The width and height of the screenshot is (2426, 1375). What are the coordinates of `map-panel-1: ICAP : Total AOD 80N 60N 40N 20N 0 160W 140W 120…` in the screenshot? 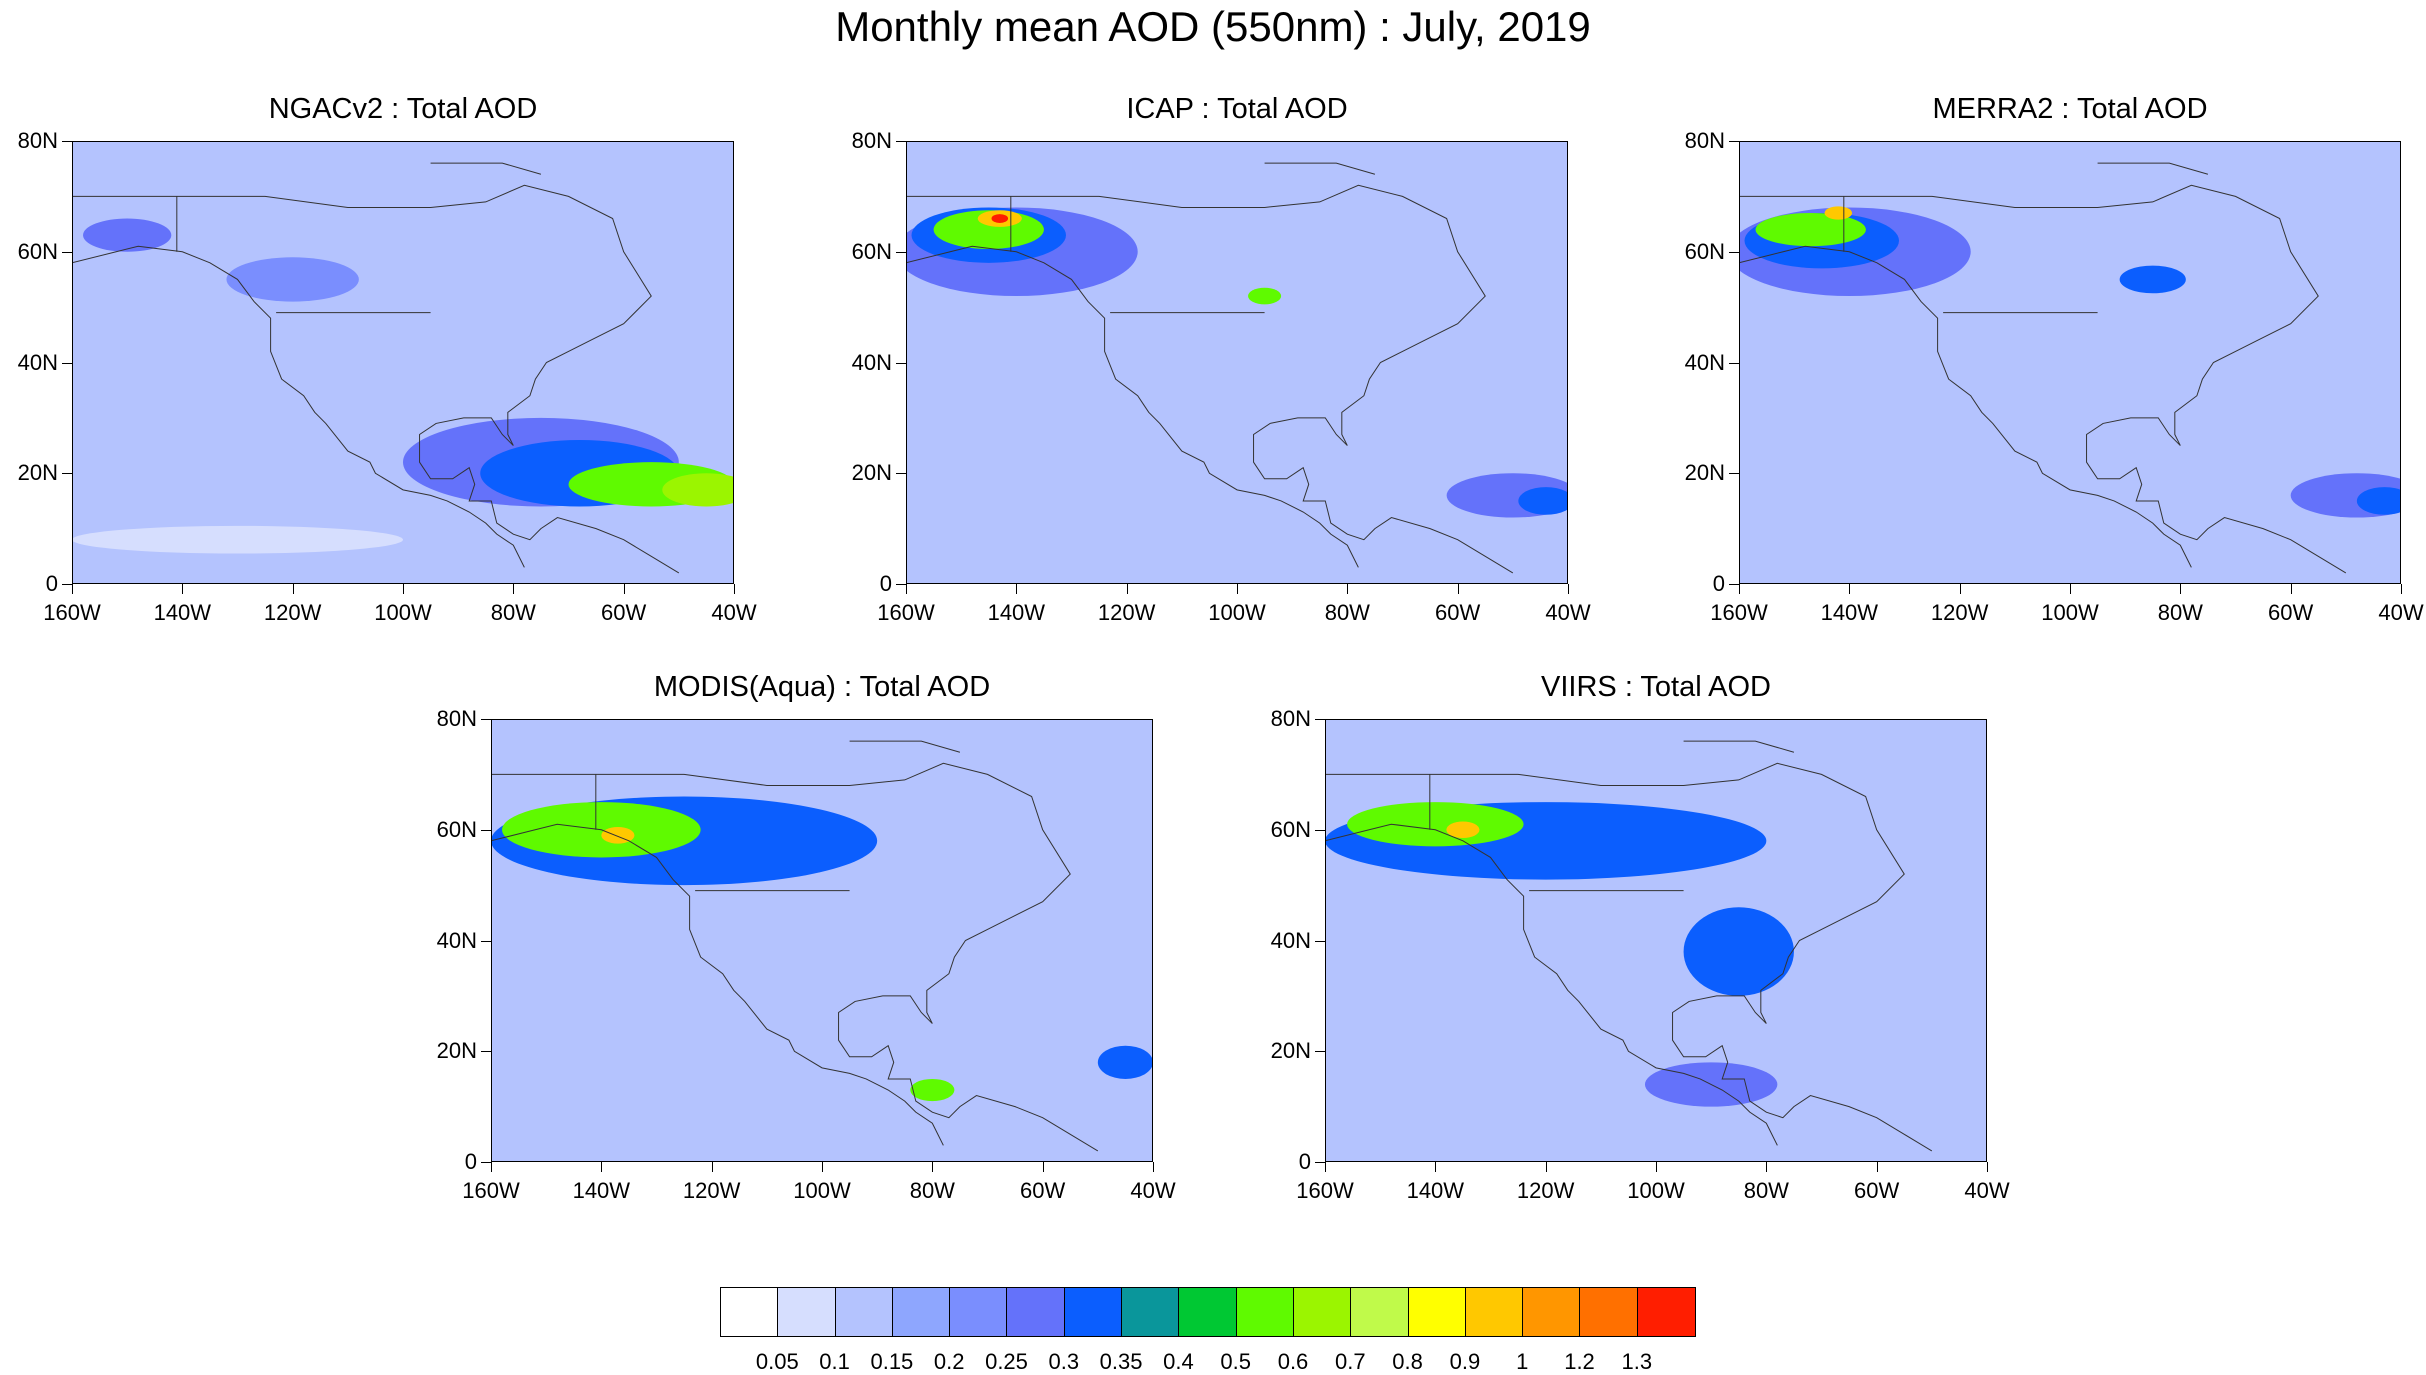 It's located at (1221, 358).